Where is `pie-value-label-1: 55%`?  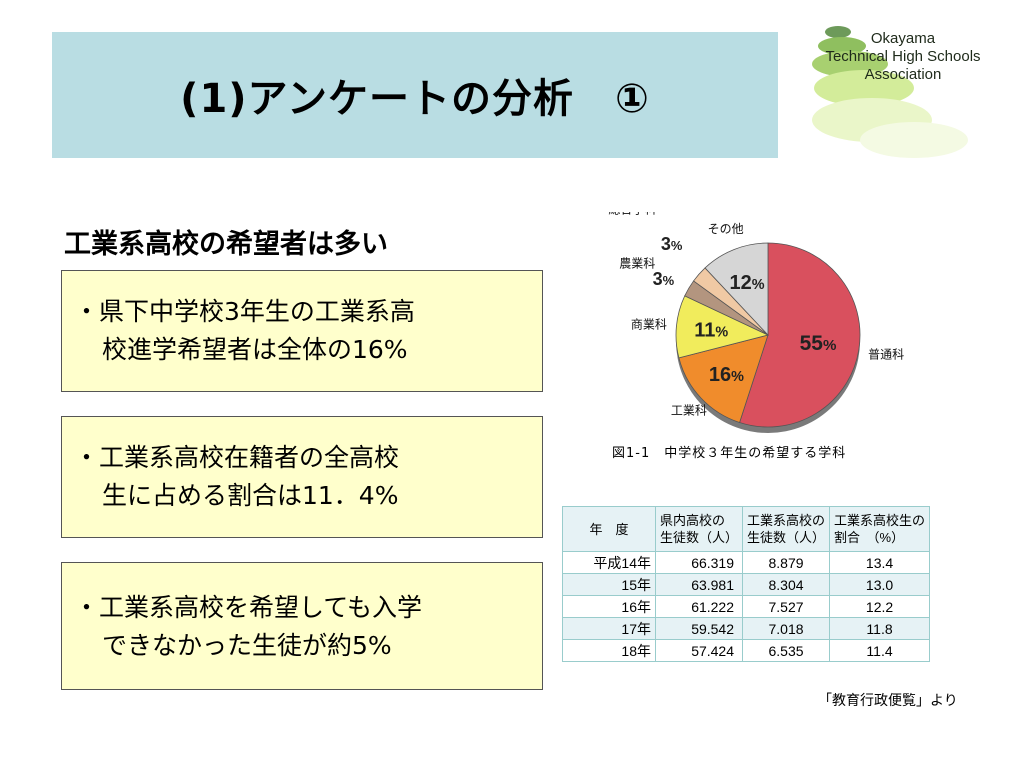
pie-value-label-1: 55% is located at coordinates (818, 343).